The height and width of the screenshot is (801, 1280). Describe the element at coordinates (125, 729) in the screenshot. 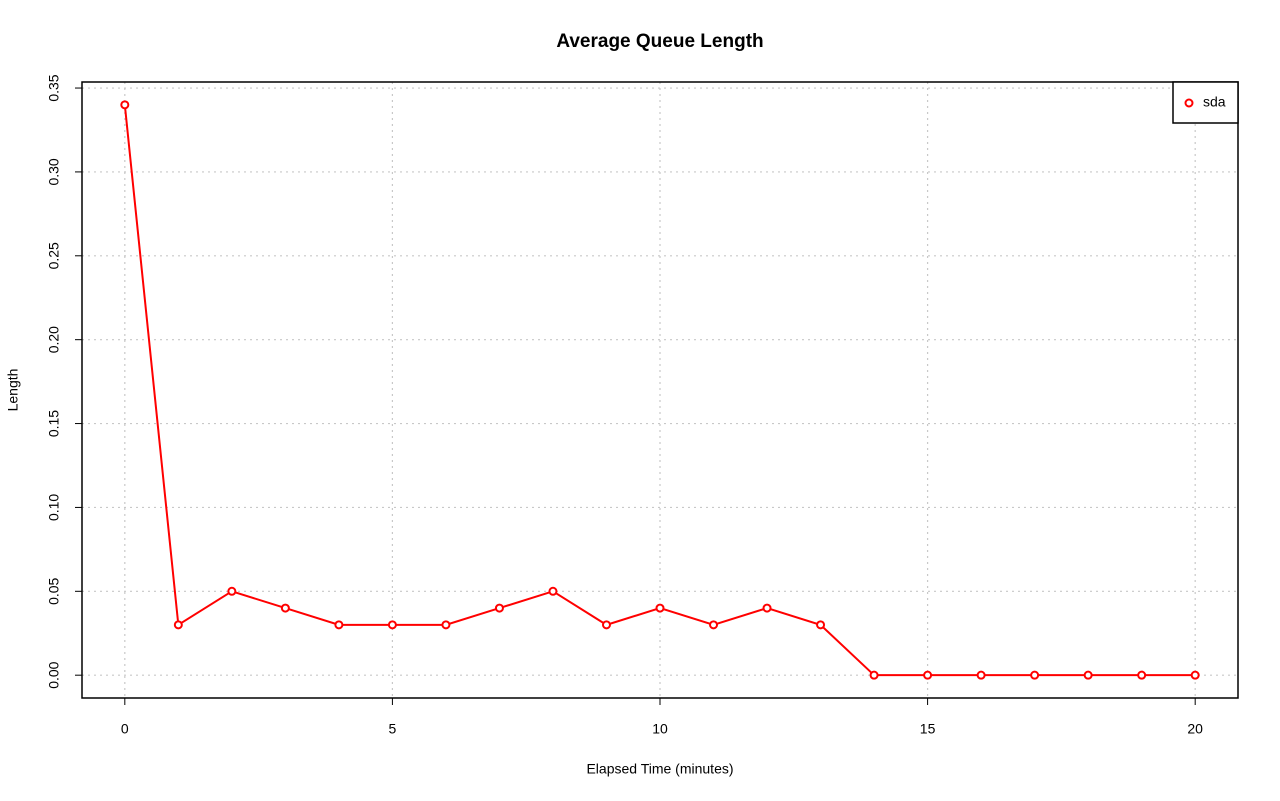

I see `x-tick-label: 0` at that location.